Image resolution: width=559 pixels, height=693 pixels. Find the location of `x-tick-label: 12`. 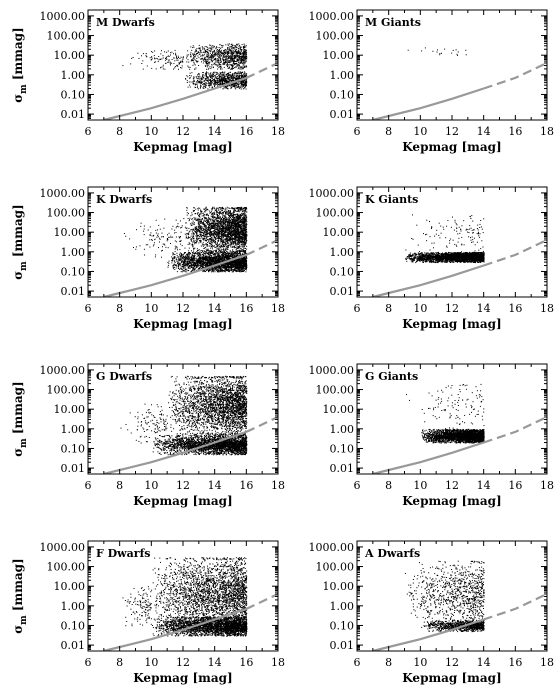

x-tick-label: 12 is located at coordinates (452, 131).